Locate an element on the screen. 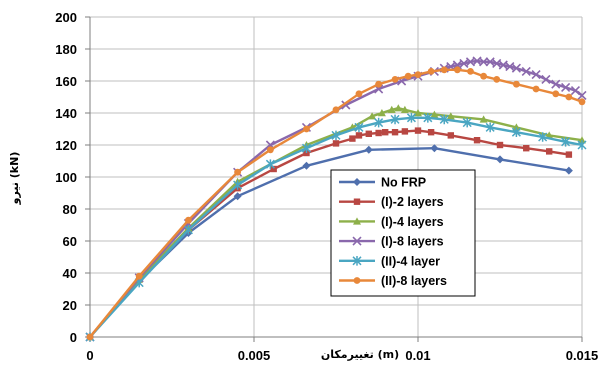 The height and width of the screenshot is (367, 611). x-axis-label: تغییرمکان (m) is located at coordinates (360, 354).